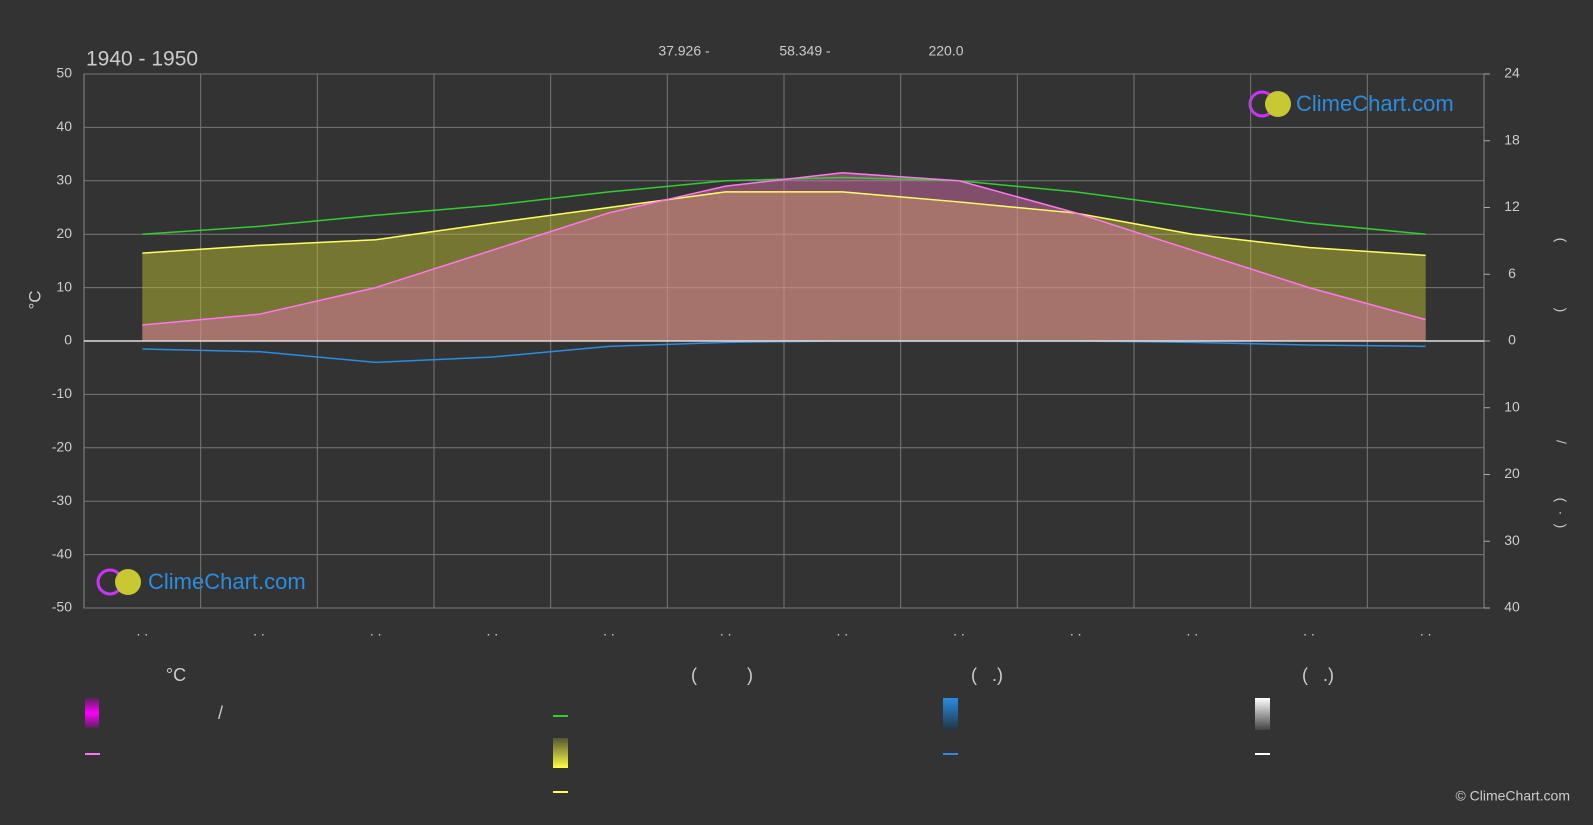 This screenshot has height=825, width=1593. What do you see at coordinates (1512, 607) in the screenshot?
I see `y2-tick-label: 40` at bounding box center [1512, 607].